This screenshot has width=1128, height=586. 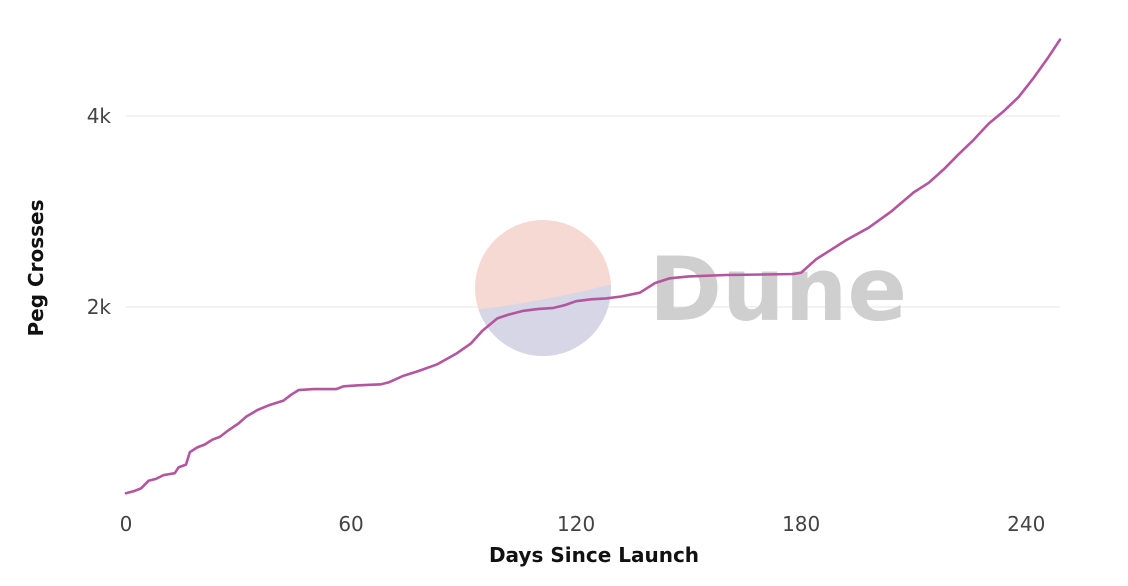 I want to click on x-tick-label: 120, so click(x=576, y=524).